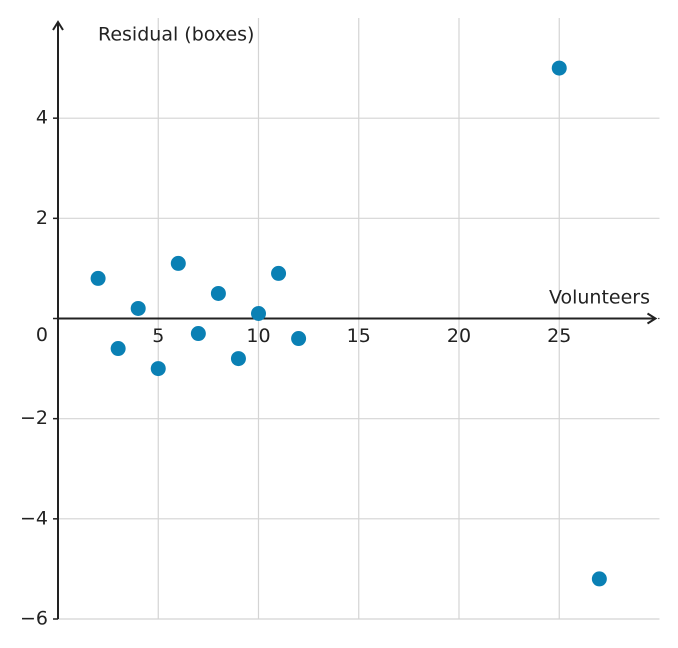  I want to click on y-tick-label: −2, so click(34, 418).